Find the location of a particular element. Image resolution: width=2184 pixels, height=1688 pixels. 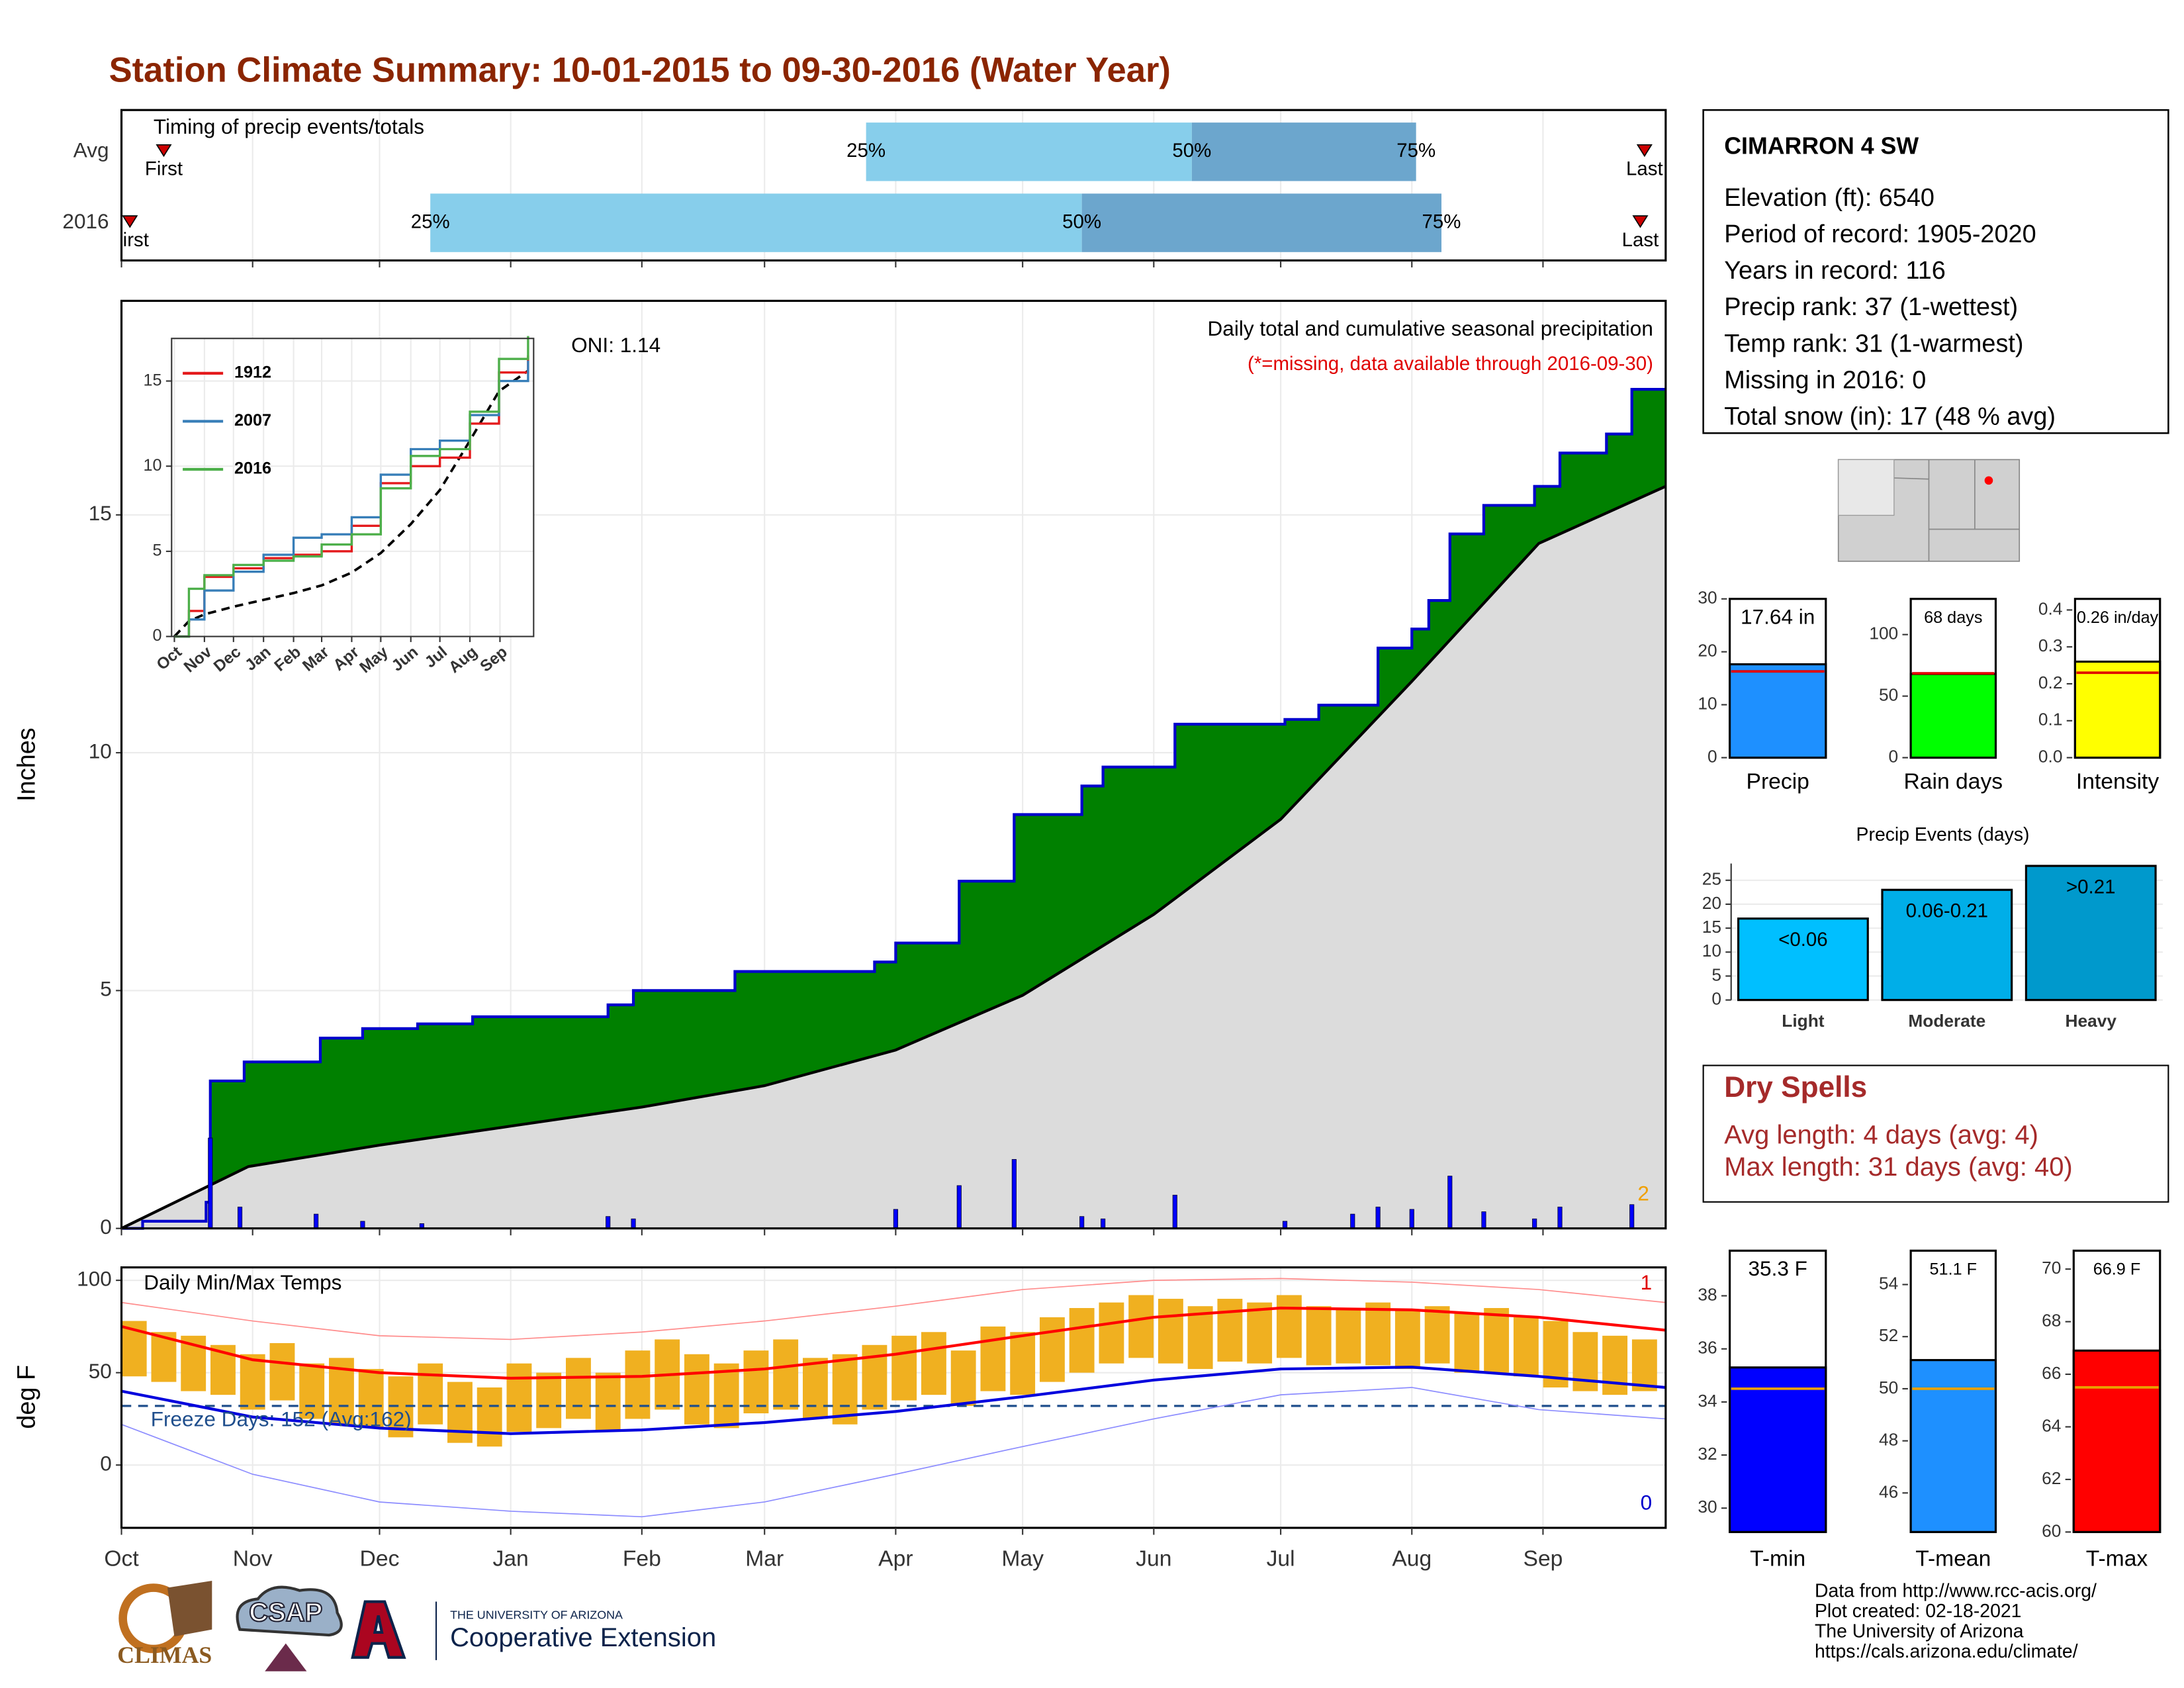

x-label: Moderate is located at coordinates (1946, 1021).